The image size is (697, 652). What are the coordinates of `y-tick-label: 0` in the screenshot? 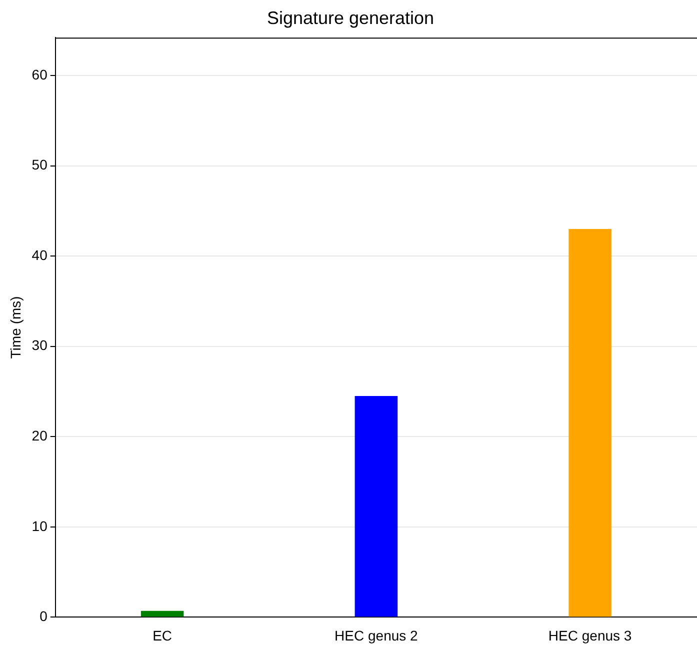 It's located at (44, 616).